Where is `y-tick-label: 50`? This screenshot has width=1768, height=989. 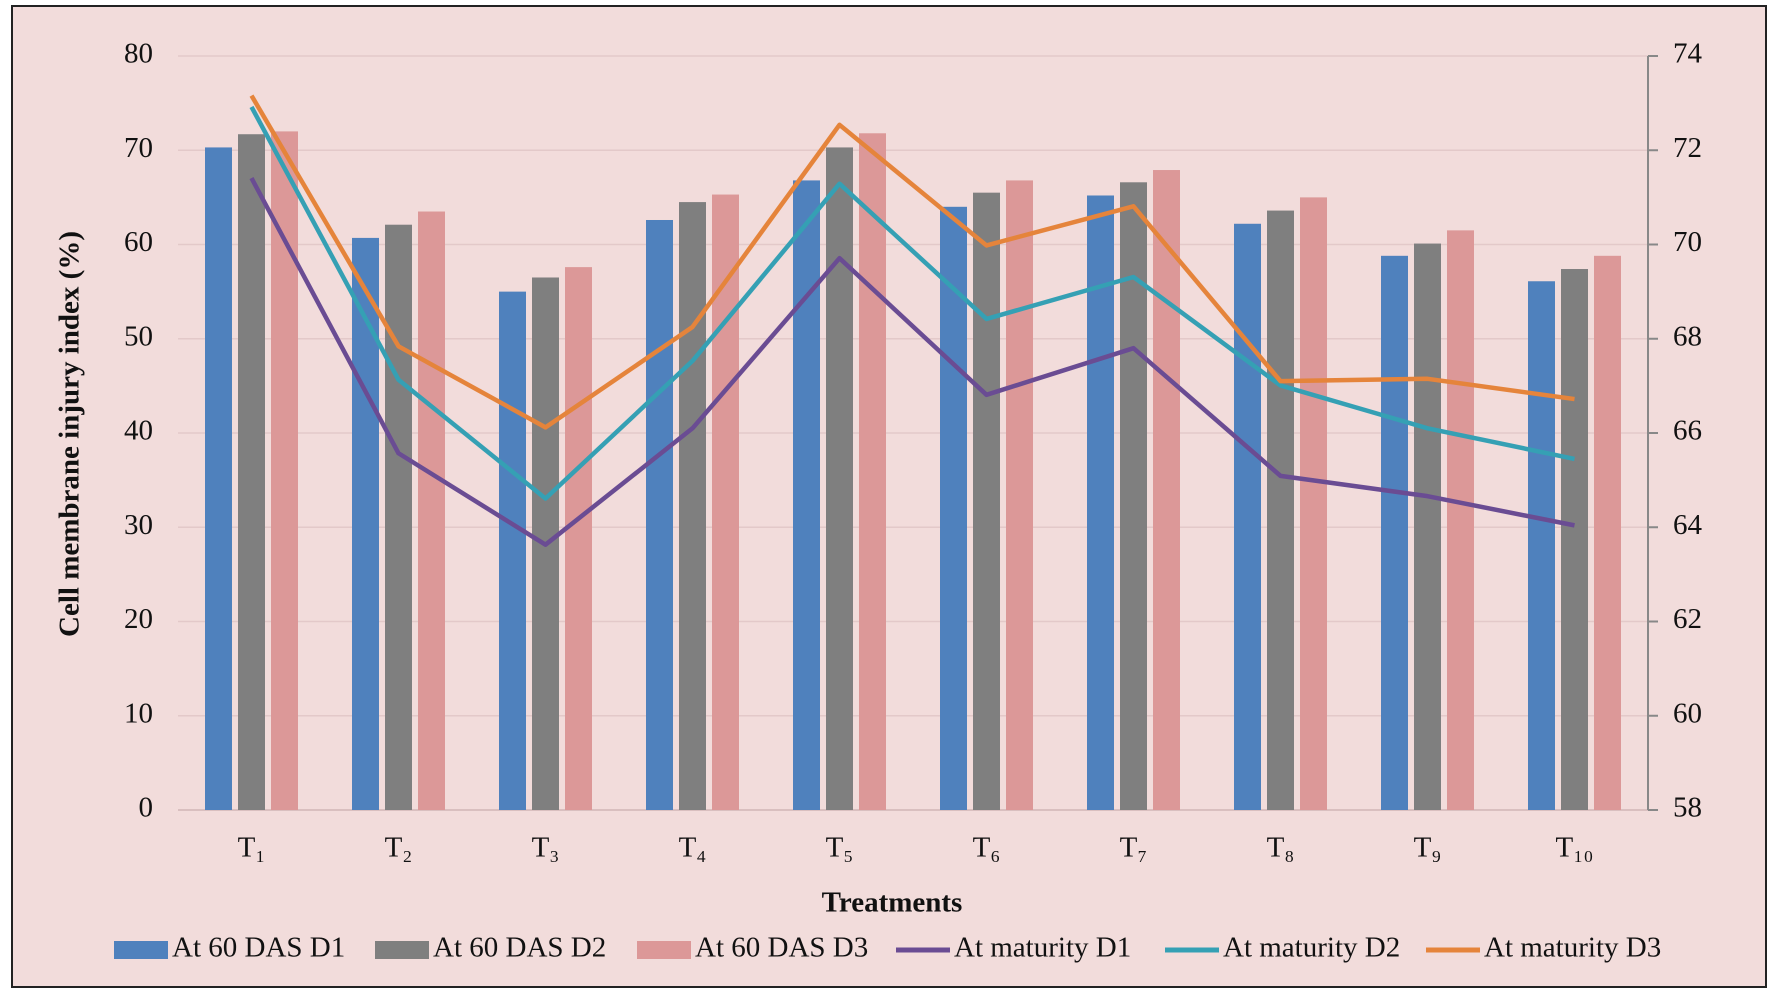 y-tick-label: 50 is located at coordinates (138, 336).